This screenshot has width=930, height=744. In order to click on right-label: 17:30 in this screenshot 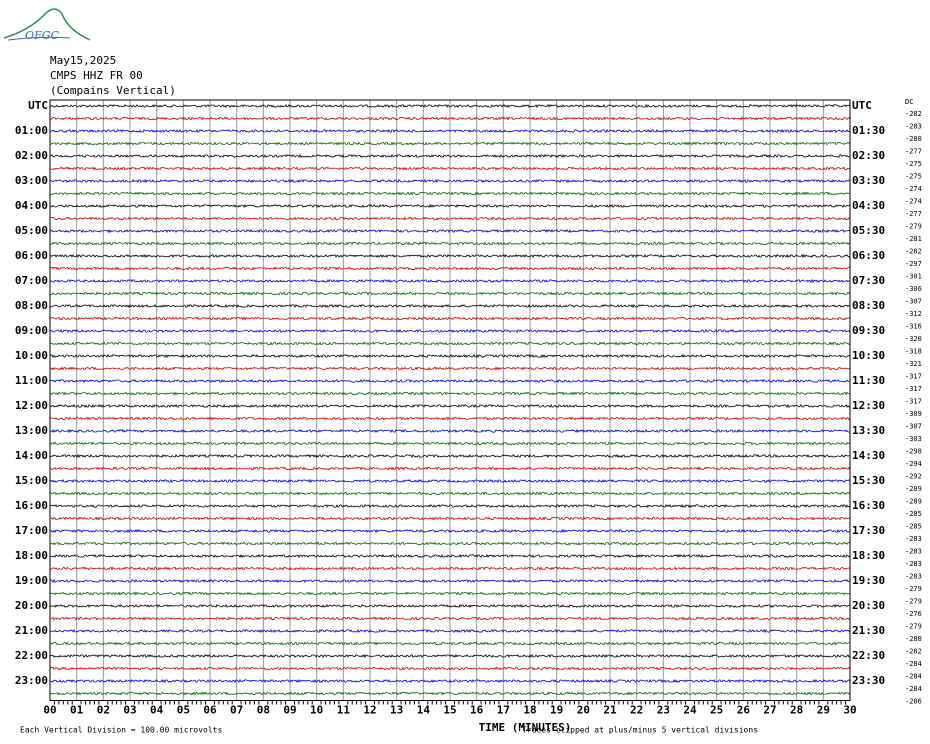, I will do `click(868, 530)`.